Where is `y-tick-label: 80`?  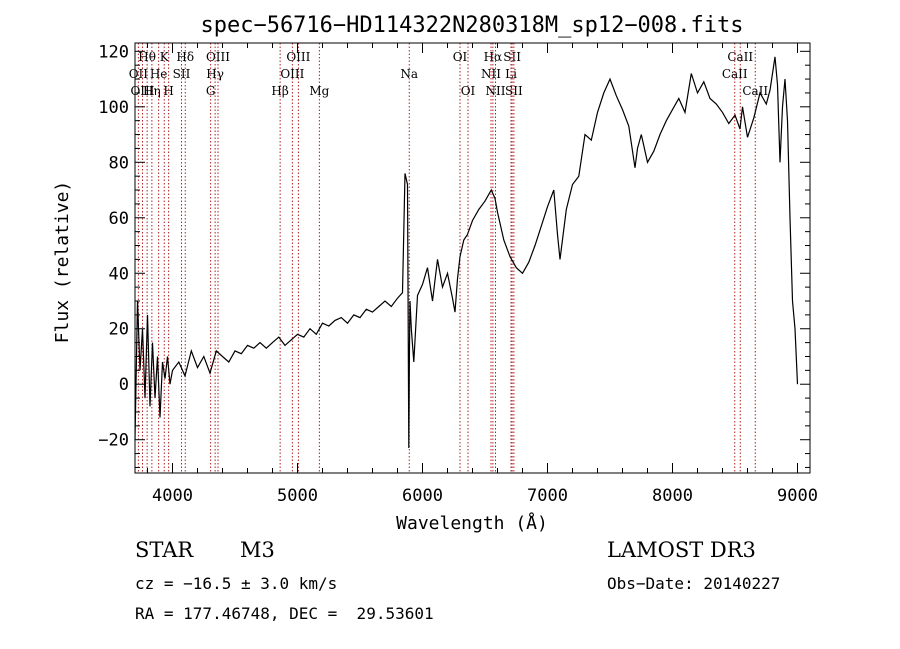
y-tick-label: 80 is located at coordinates (119, 163).